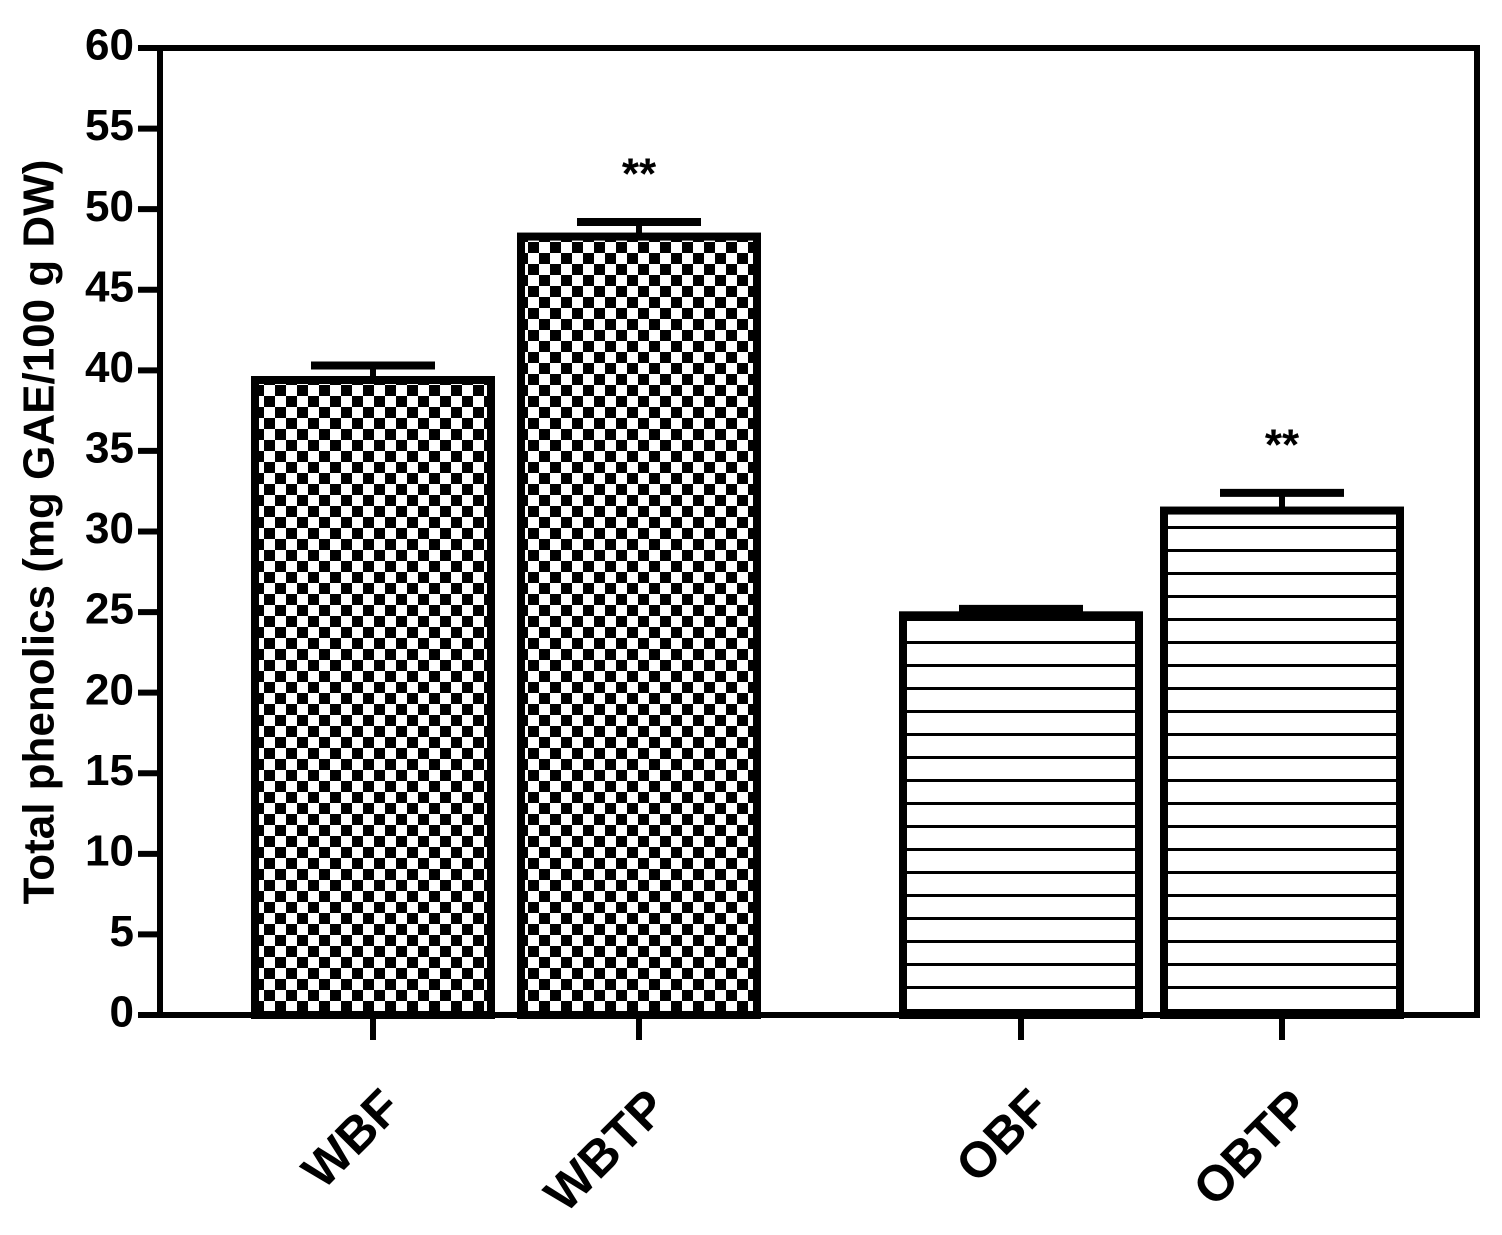  I want to click on y-tick-label: 10, so click(109, 850).